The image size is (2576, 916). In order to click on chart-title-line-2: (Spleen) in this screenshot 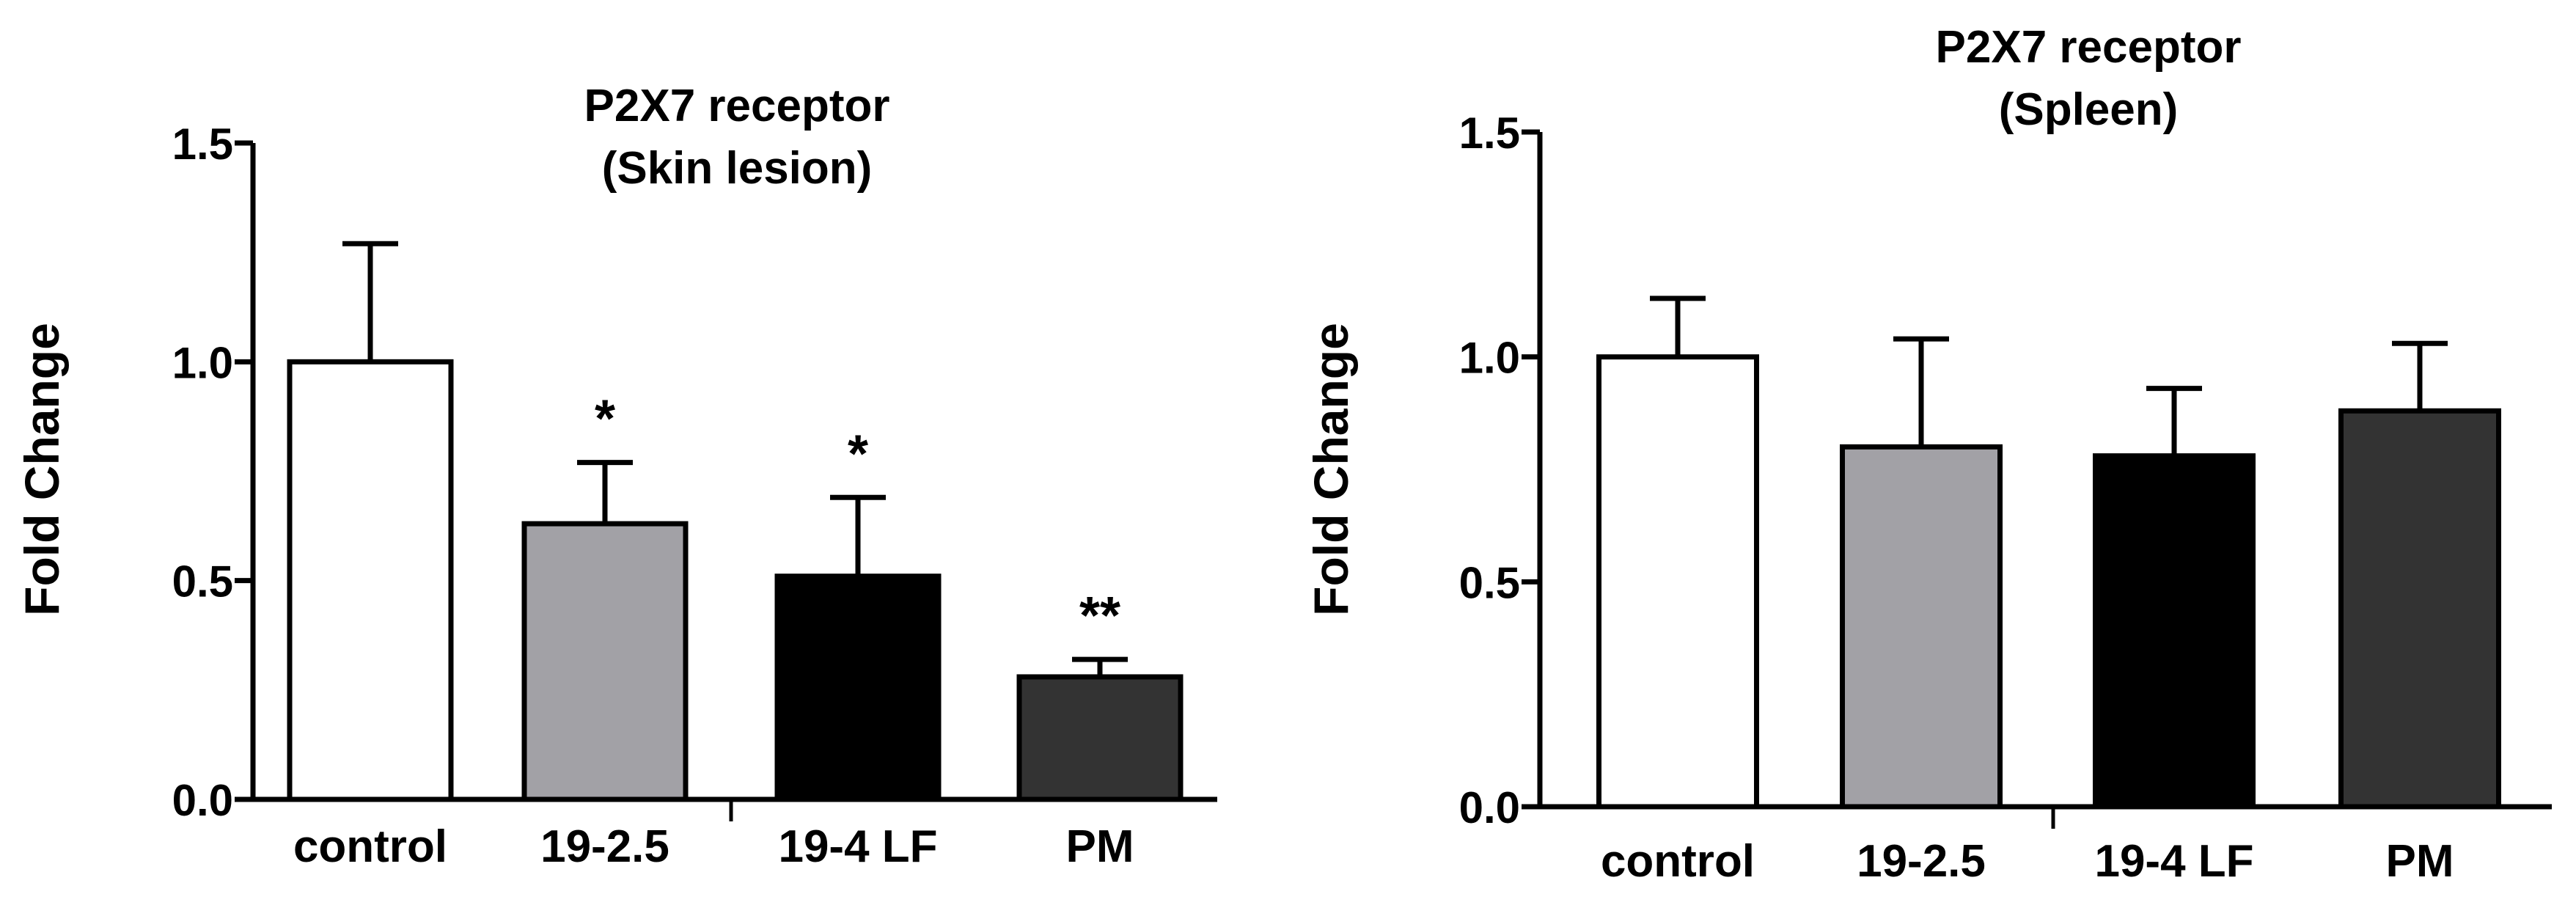, I will do `click(2089, 109)`.